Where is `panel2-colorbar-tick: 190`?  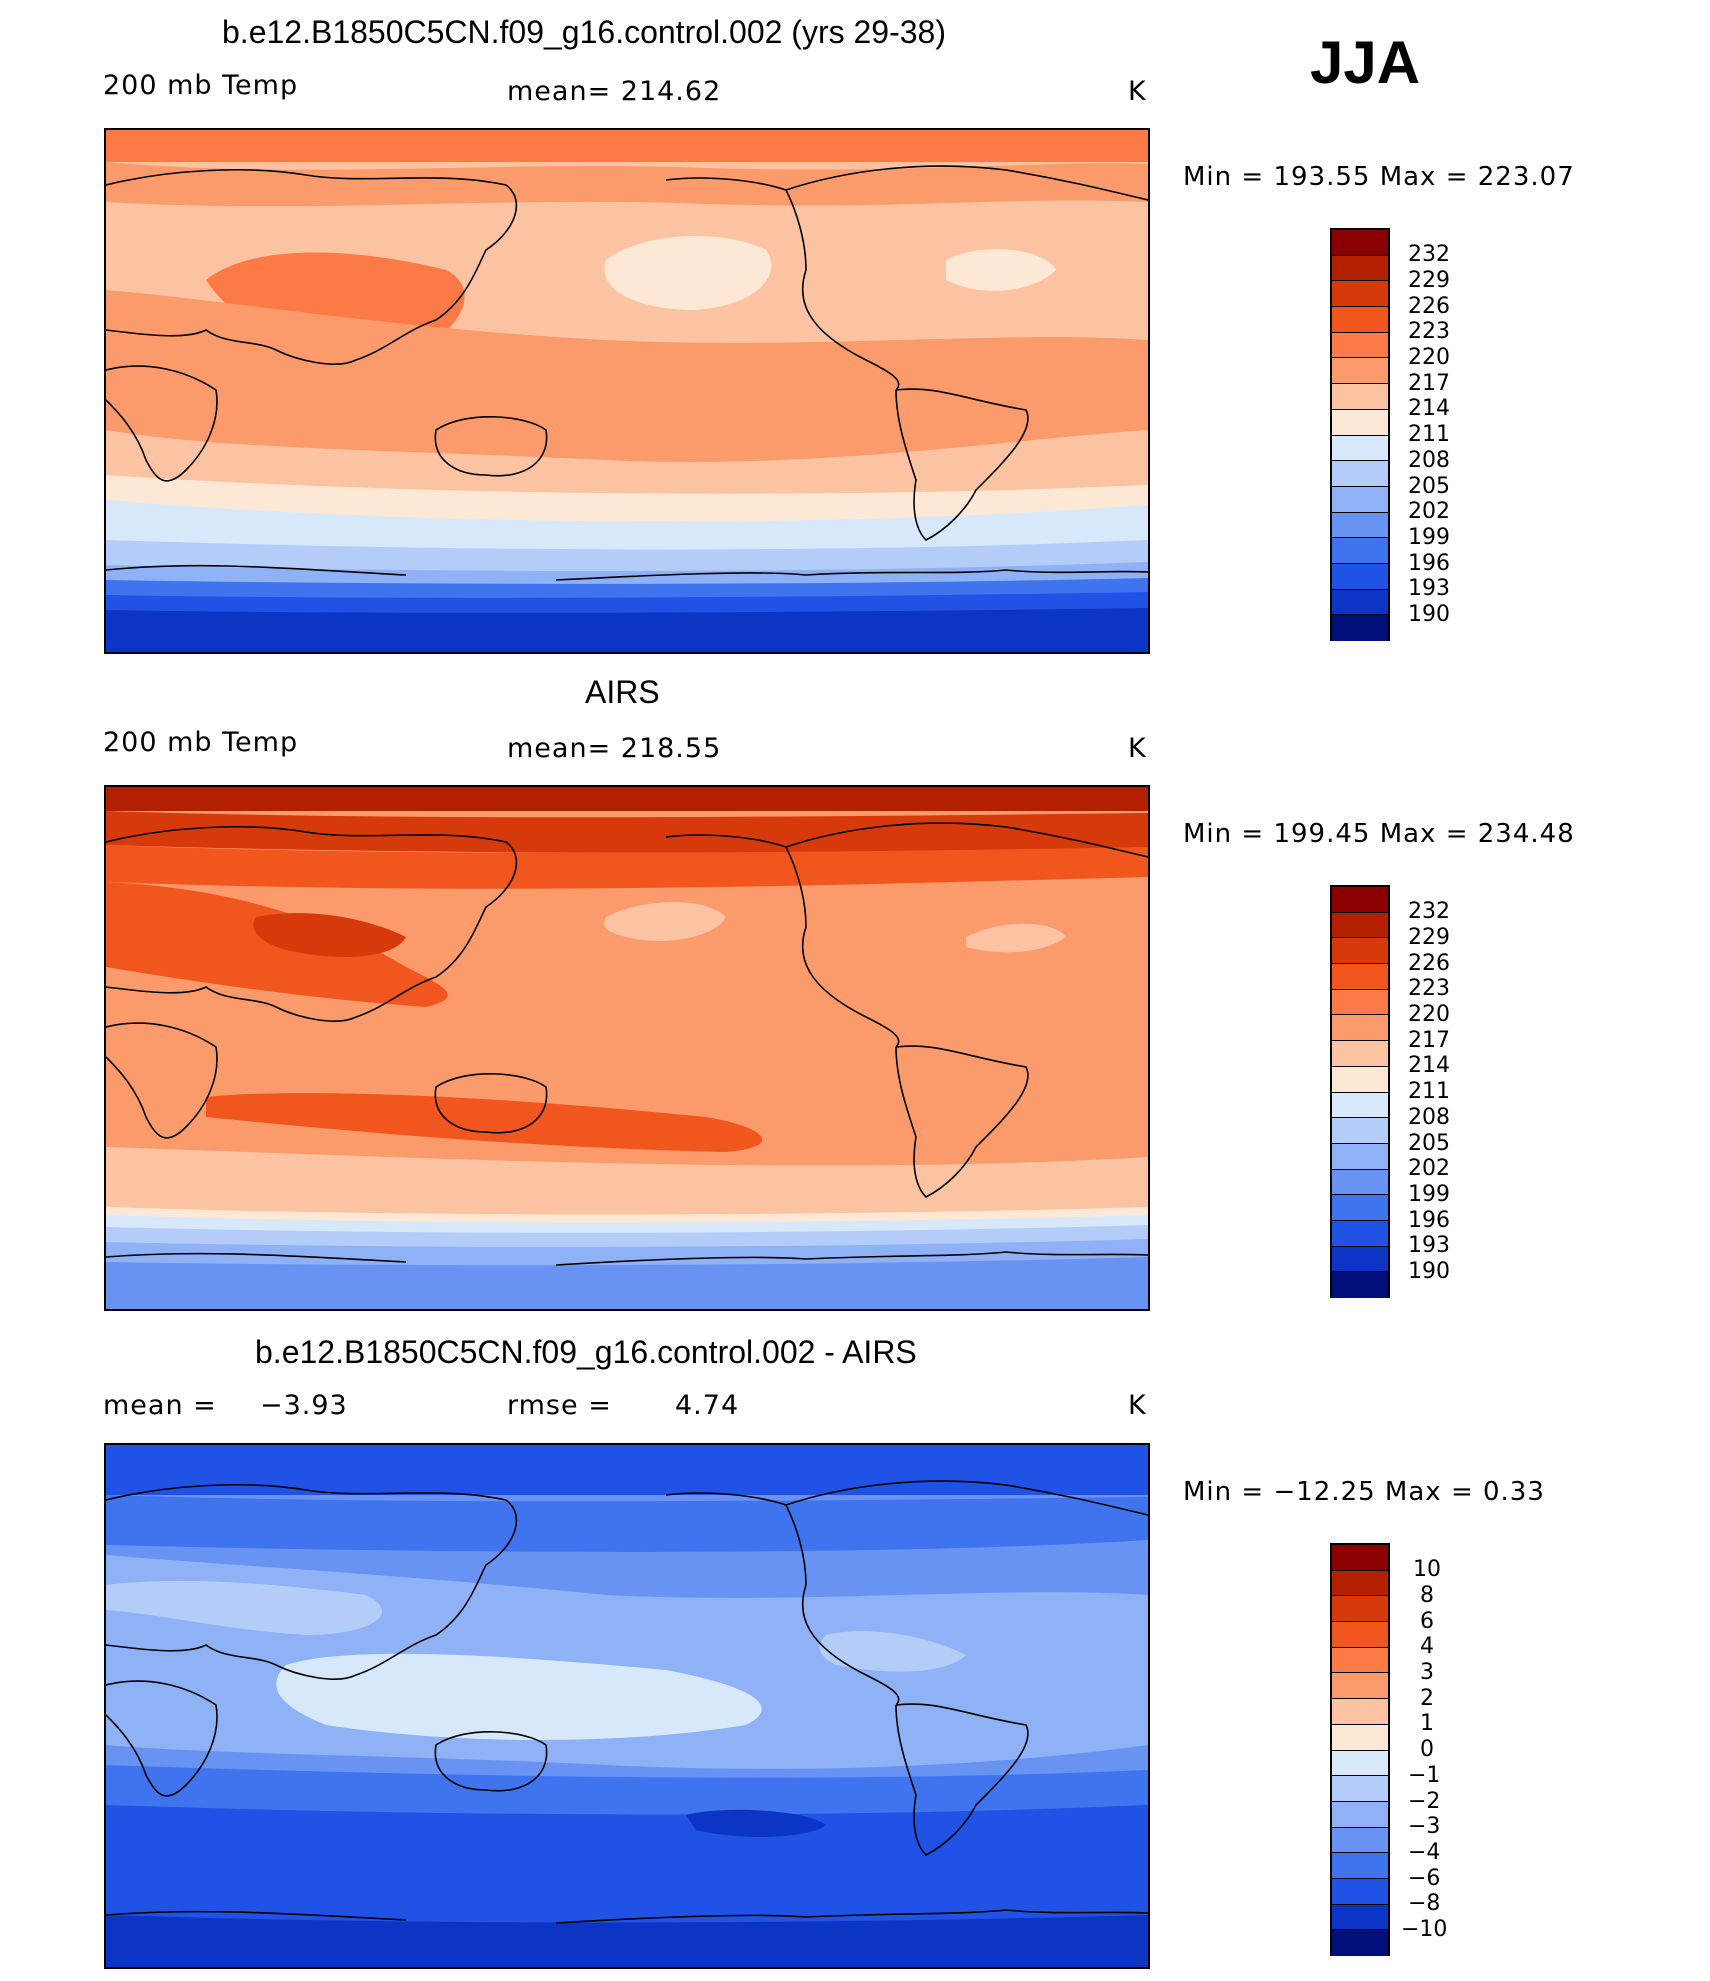 panel2-colorbar-tick: 190 is located at coordinates (1429, 1271).